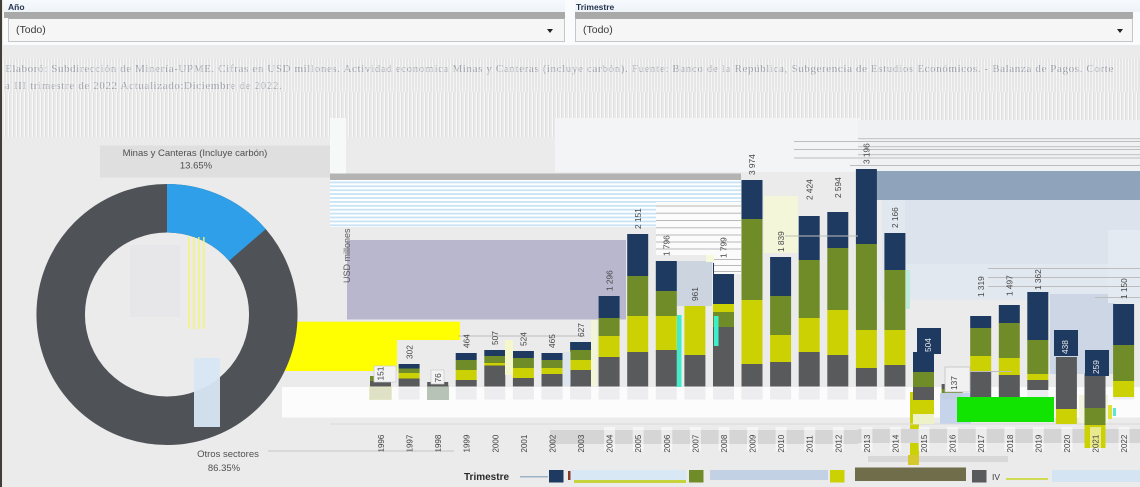 The image size is (1140, 487). What do you see at coordinates (228, 454) in the screenshot?
I see `svg-text: Otros sectores` at bounding box center [228, 454].